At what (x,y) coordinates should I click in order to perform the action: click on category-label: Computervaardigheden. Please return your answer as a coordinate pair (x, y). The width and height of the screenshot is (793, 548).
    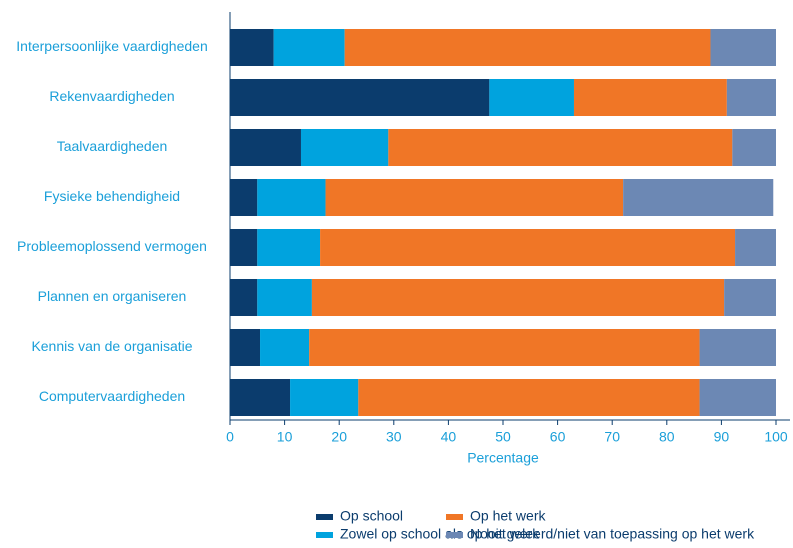
    Looking at the image, I should click on (112, 396).